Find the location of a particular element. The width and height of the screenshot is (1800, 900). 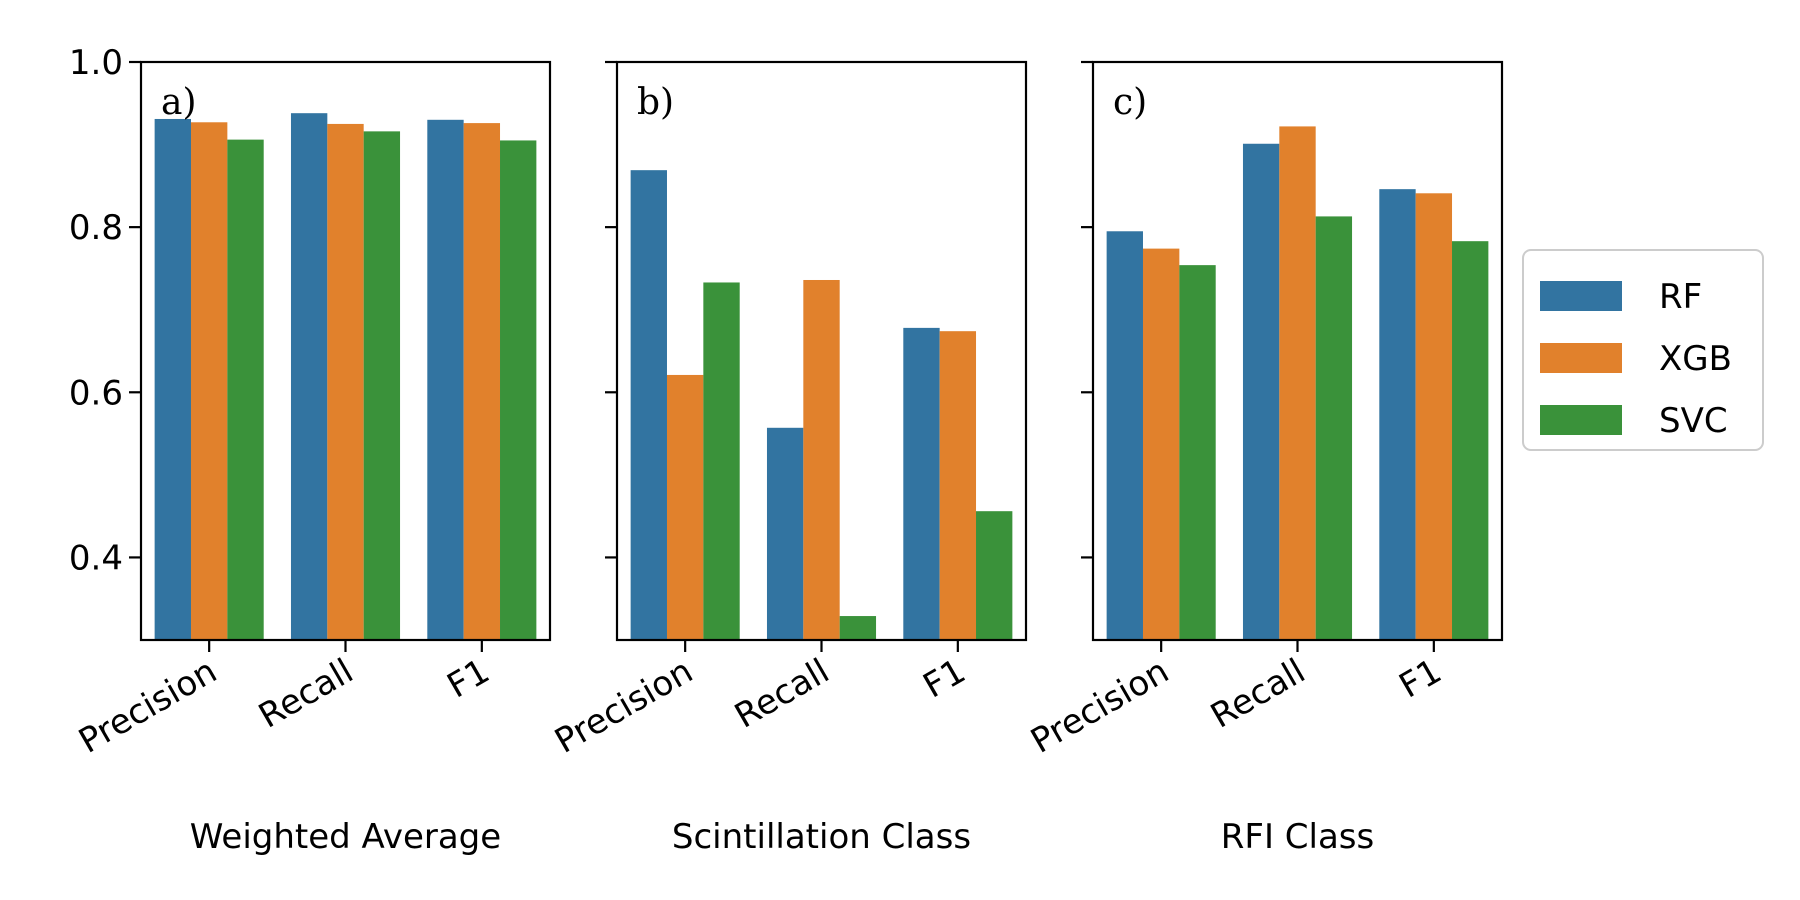

panel-label: b) is located at coordinates (655, 102).